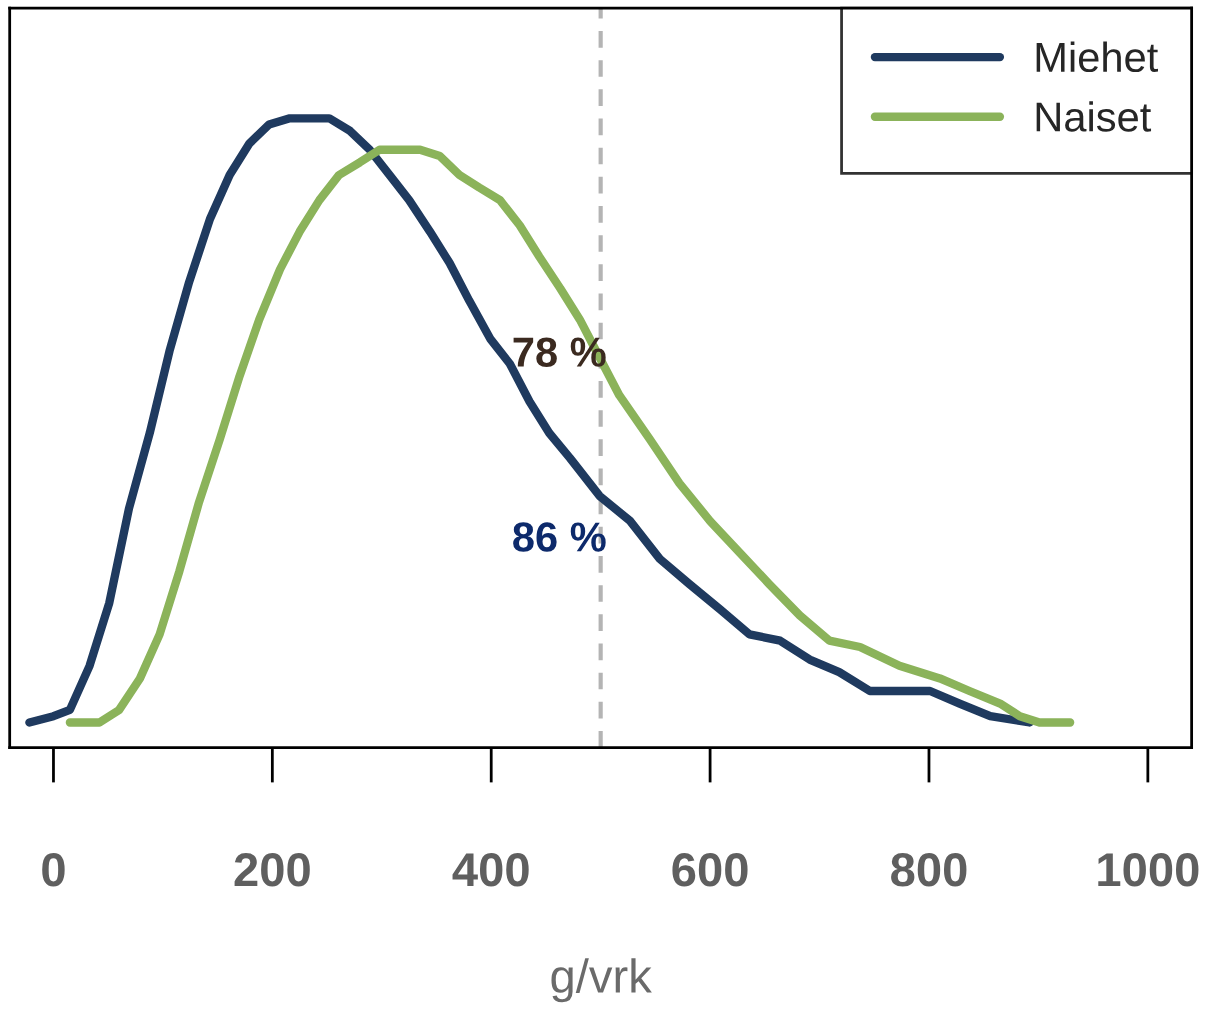 This screenshot has width=1211, height=1020. What do you see at coordinates (1097, 57) in the screenshot?
I see `legend-label: Miehet` at bounding box center [1097, 57].